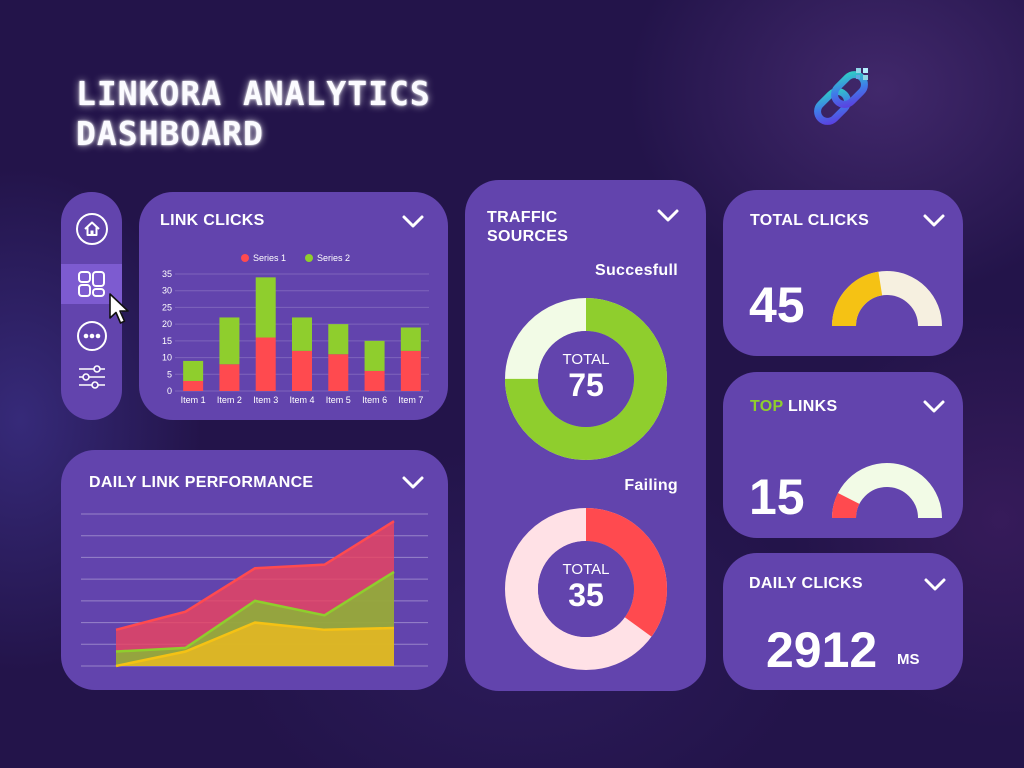 This screenshot has width=1024, height=768. What do you see at coordinates (301, 400) in the screenshot?
I see `x-tick-label: Item 4` at bounding box center [301, 400].